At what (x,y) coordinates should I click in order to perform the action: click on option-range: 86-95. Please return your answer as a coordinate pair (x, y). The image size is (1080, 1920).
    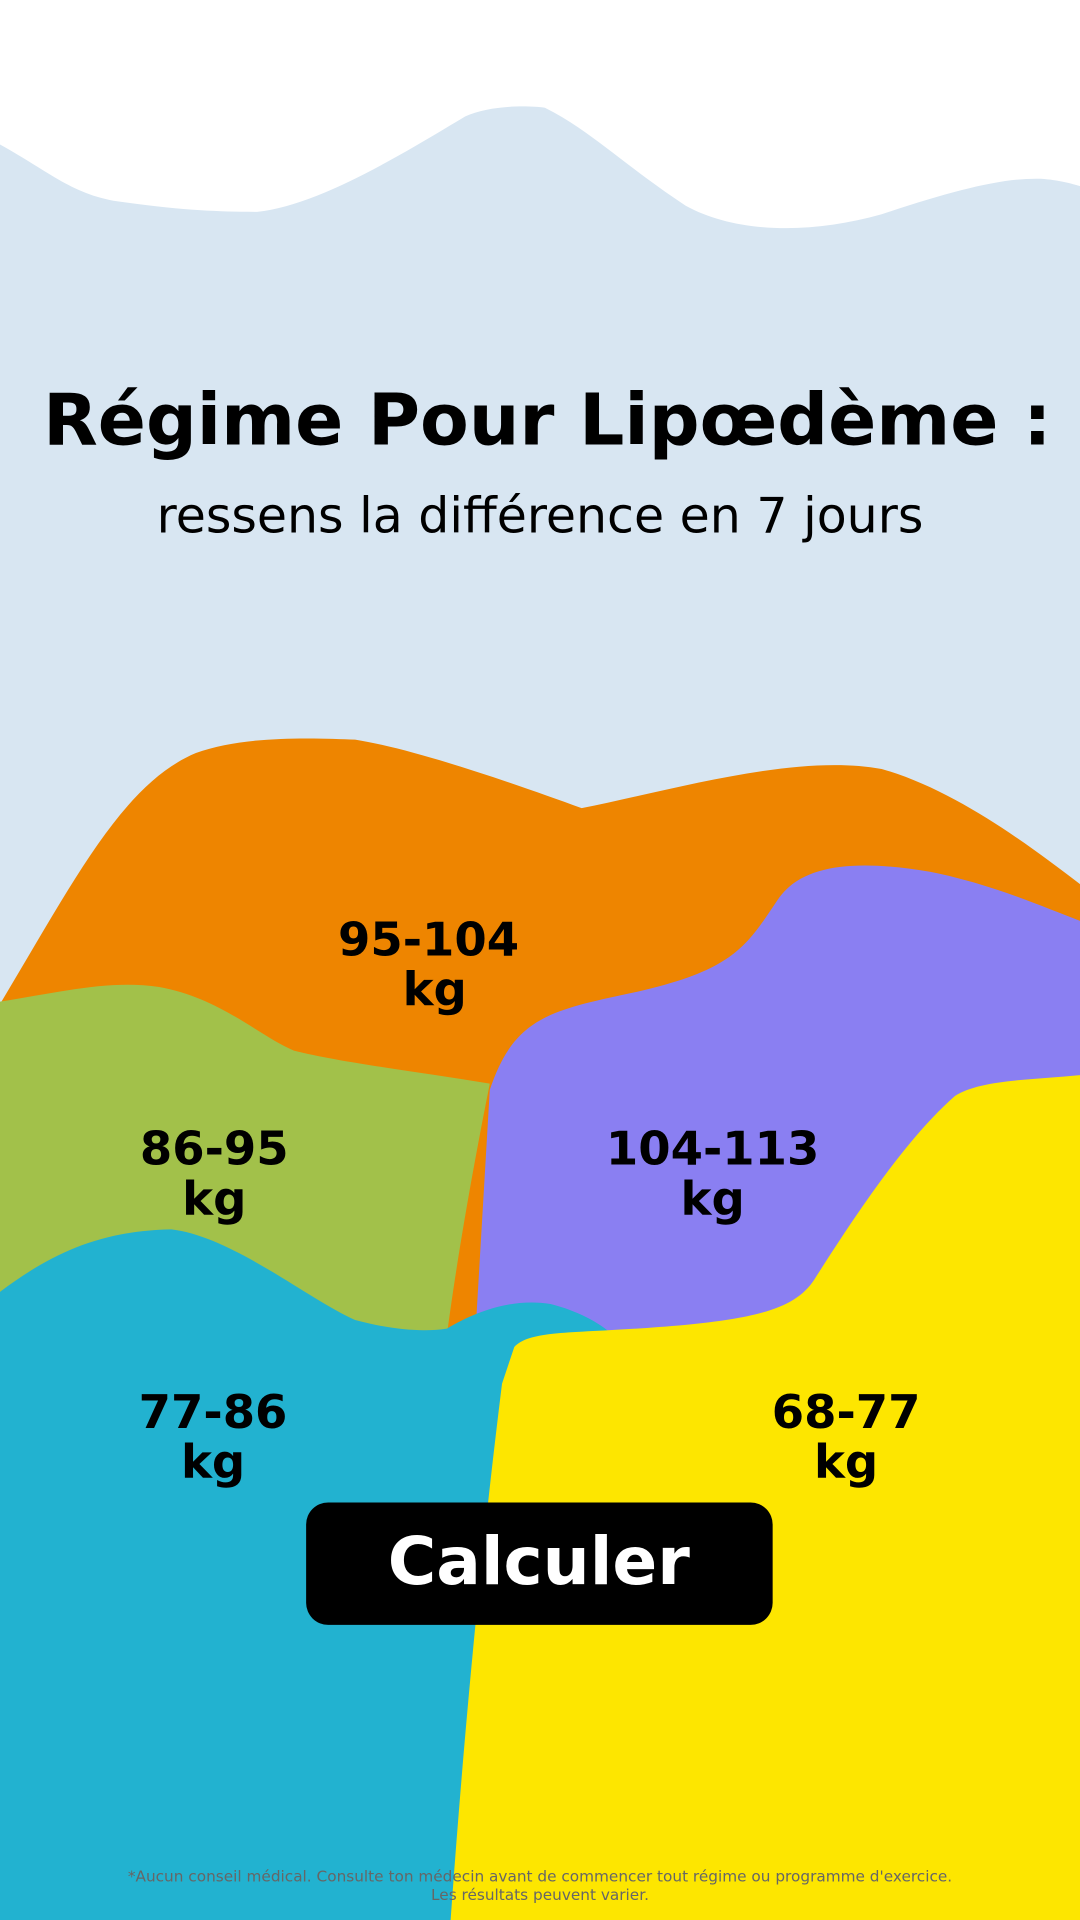
    Looking at the image, I should click on (214, 1149).